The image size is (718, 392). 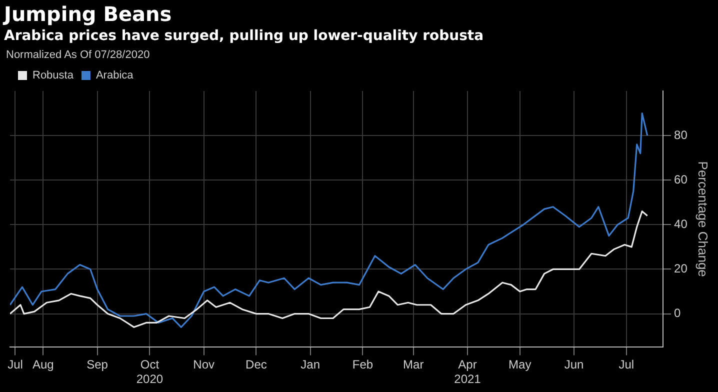 What do you see at coordinates (53, 76) in the screenshot?
I see `legend-label: Robusta` at bounding box center [53, 76].